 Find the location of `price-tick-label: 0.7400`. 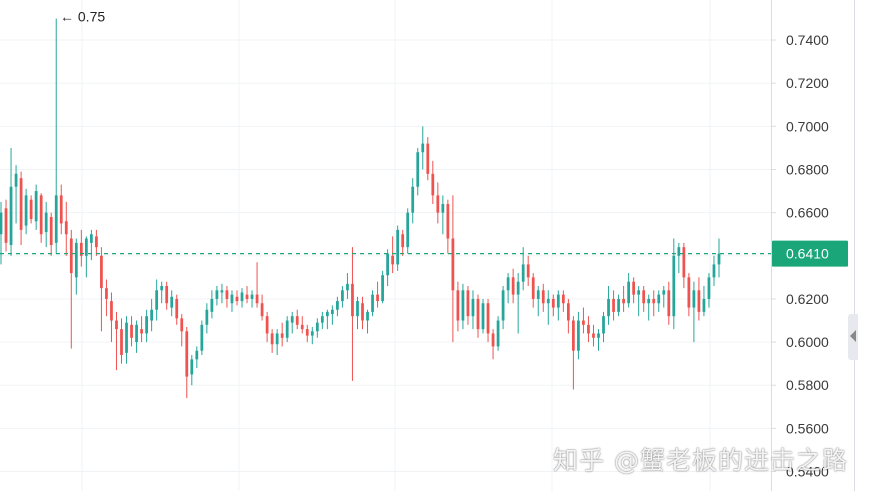

price-tick-label: 0.7400 is located at coordinates (807, 40).